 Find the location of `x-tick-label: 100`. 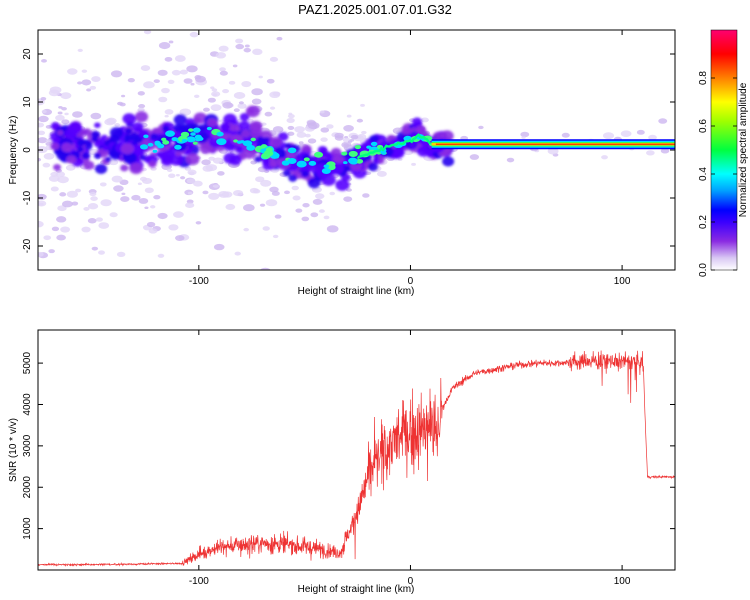

x-tick-label: 100 is located at coordinates (622, 581).